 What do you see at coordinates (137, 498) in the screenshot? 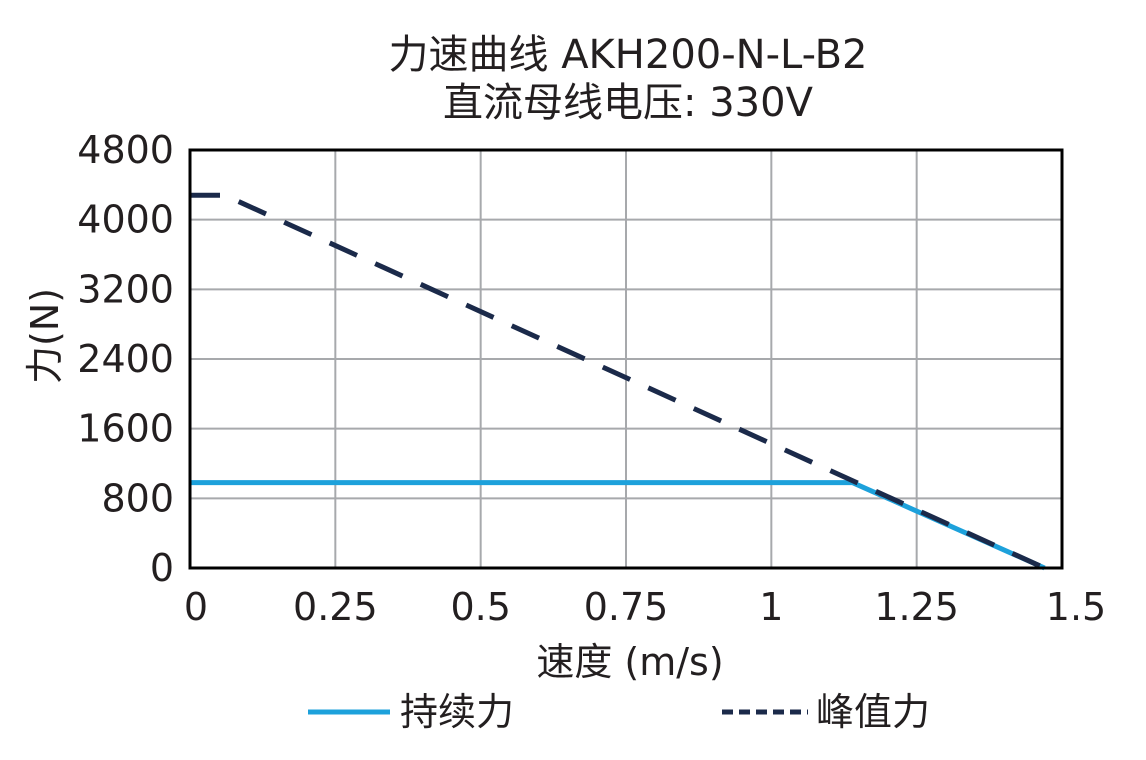
I see `y-tick-label: 800` at bounding box center [137, 498].